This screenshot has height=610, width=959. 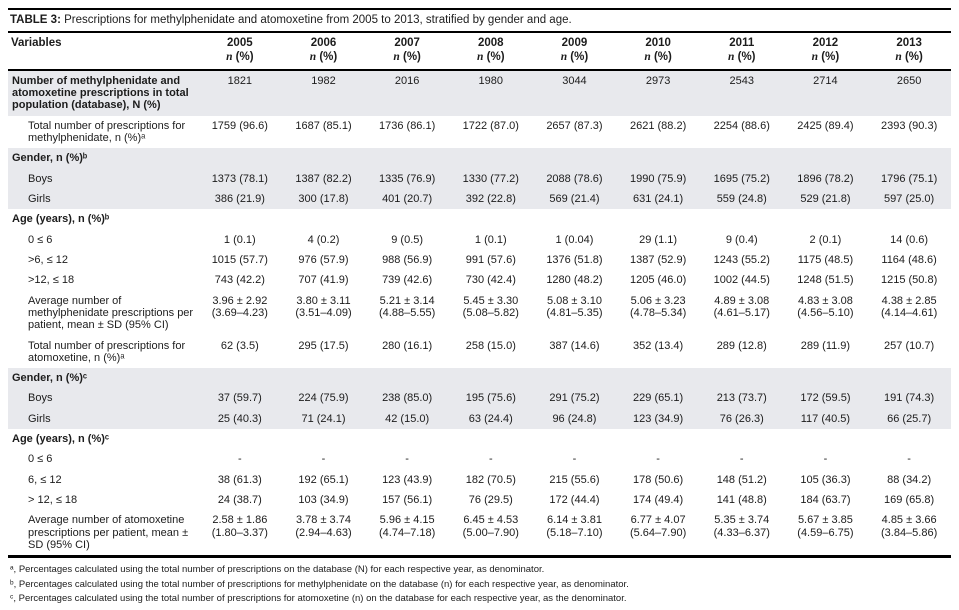 I want to click on row-label: Boys, so click(x=103, y=398).